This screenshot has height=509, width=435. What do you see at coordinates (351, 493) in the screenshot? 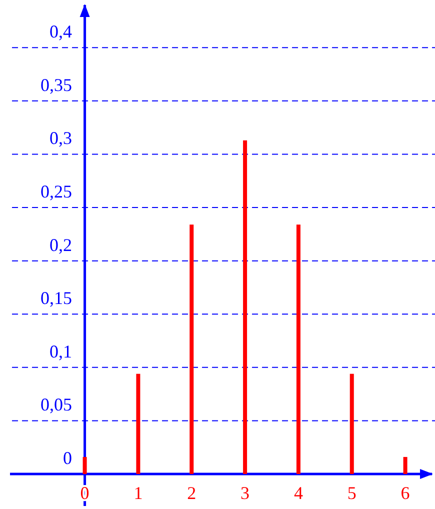
I see `x-tick-label: 5` at bounding box center [351, 493].